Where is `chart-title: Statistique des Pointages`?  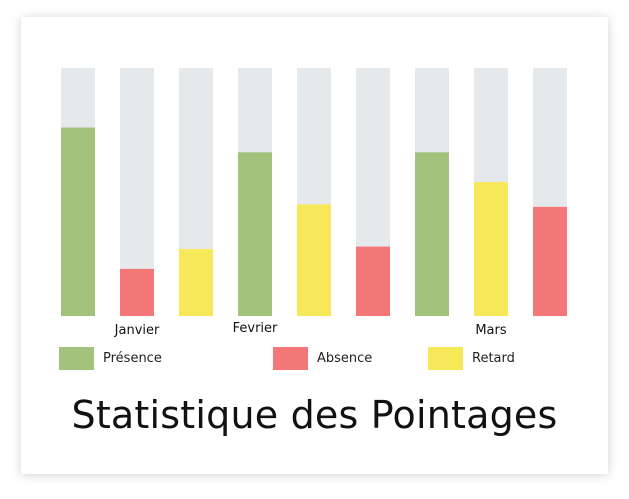 chart-title: Statistique des Pointages is located at coordinates (314, 415).